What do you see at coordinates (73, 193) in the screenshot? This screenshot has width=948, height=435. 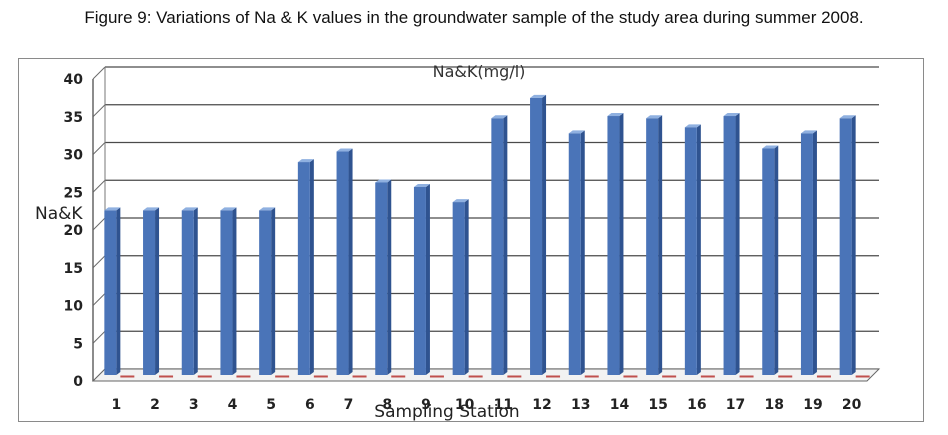 I see `y-tick-label: 25` at bounding box center [73, 193].